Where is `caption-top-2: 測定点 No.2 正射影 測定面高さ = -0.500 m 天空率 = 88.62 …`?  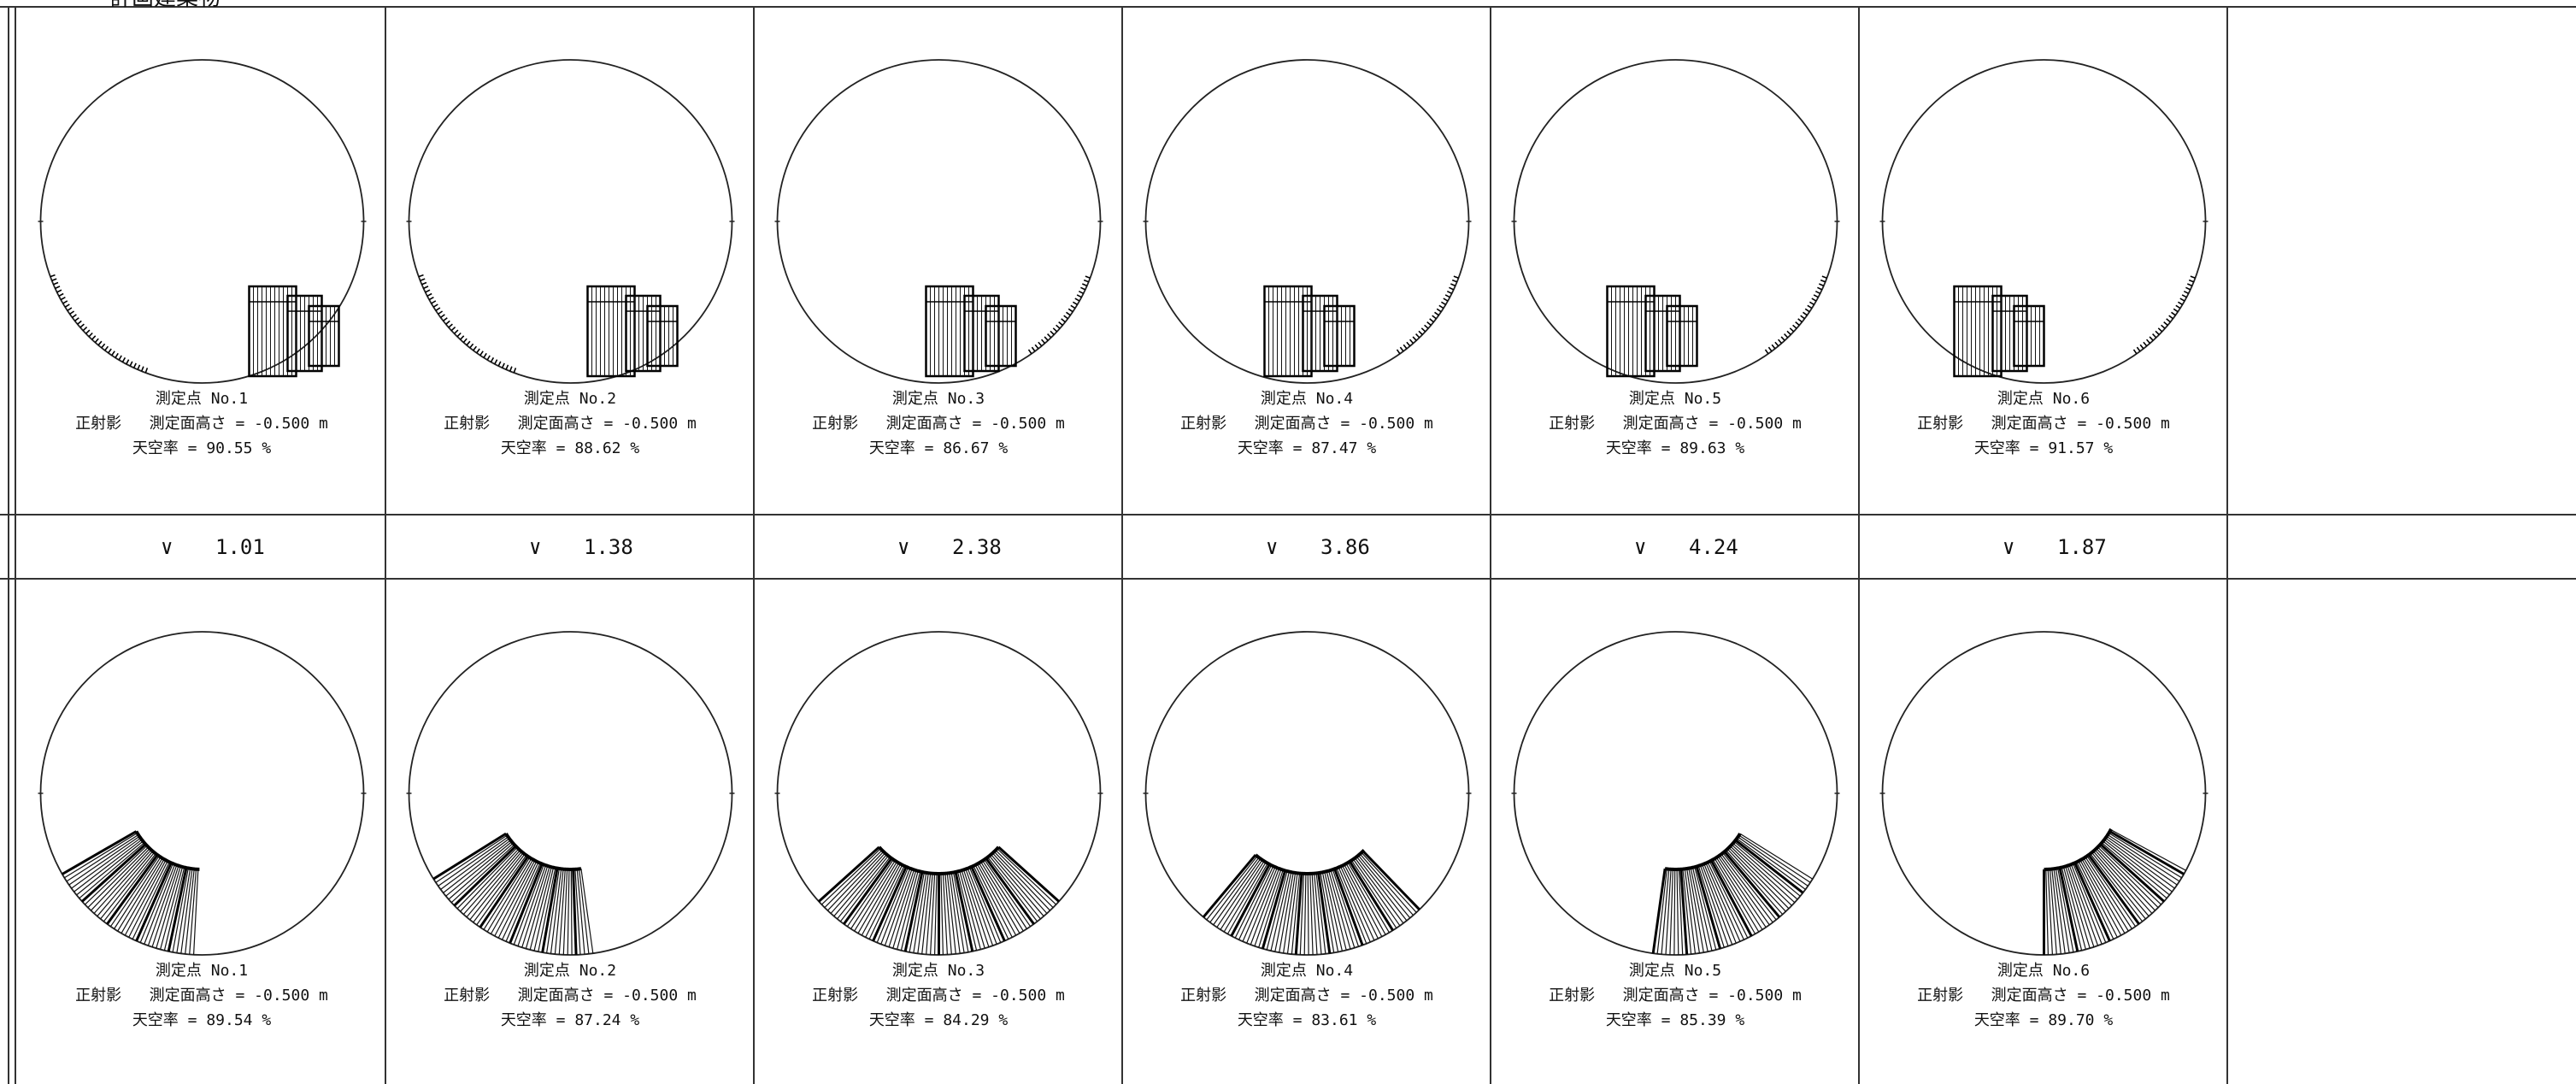
caption-top-2: 測定点 No.2 正射影 測定面高さ = -0.500 m 天空率 = 88.62 … is located at coordinates (570, 423).